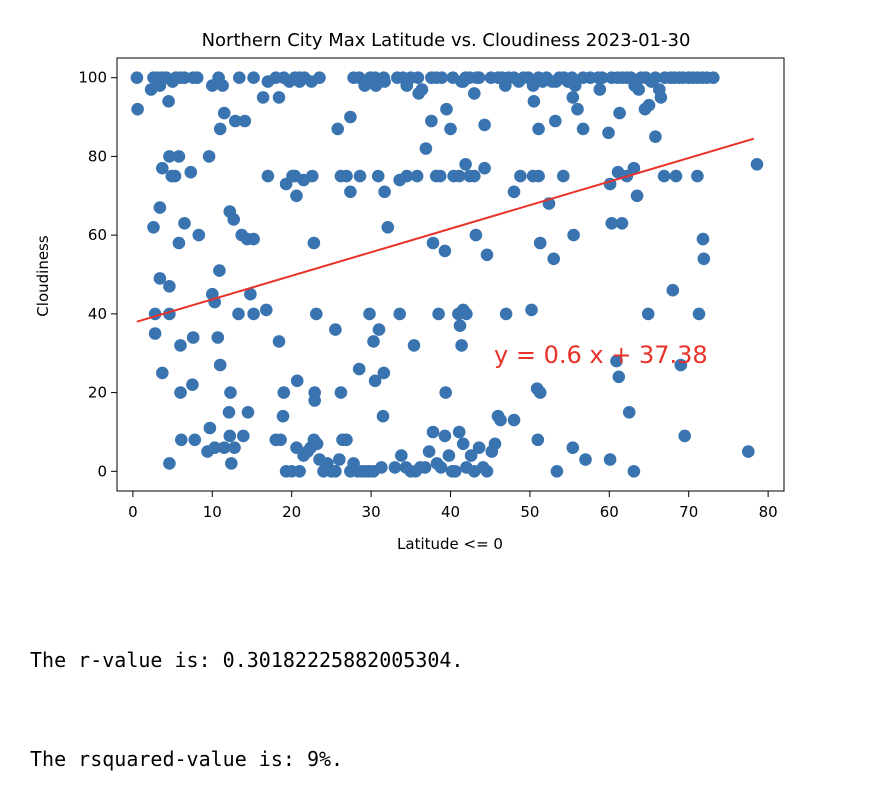 The image size is (890, 809). What do you see at coordinates (601, 355) in the screenshot?
I see `regression-equation: y = 0.6 x + 37.38` at bounding box center [601, 355].